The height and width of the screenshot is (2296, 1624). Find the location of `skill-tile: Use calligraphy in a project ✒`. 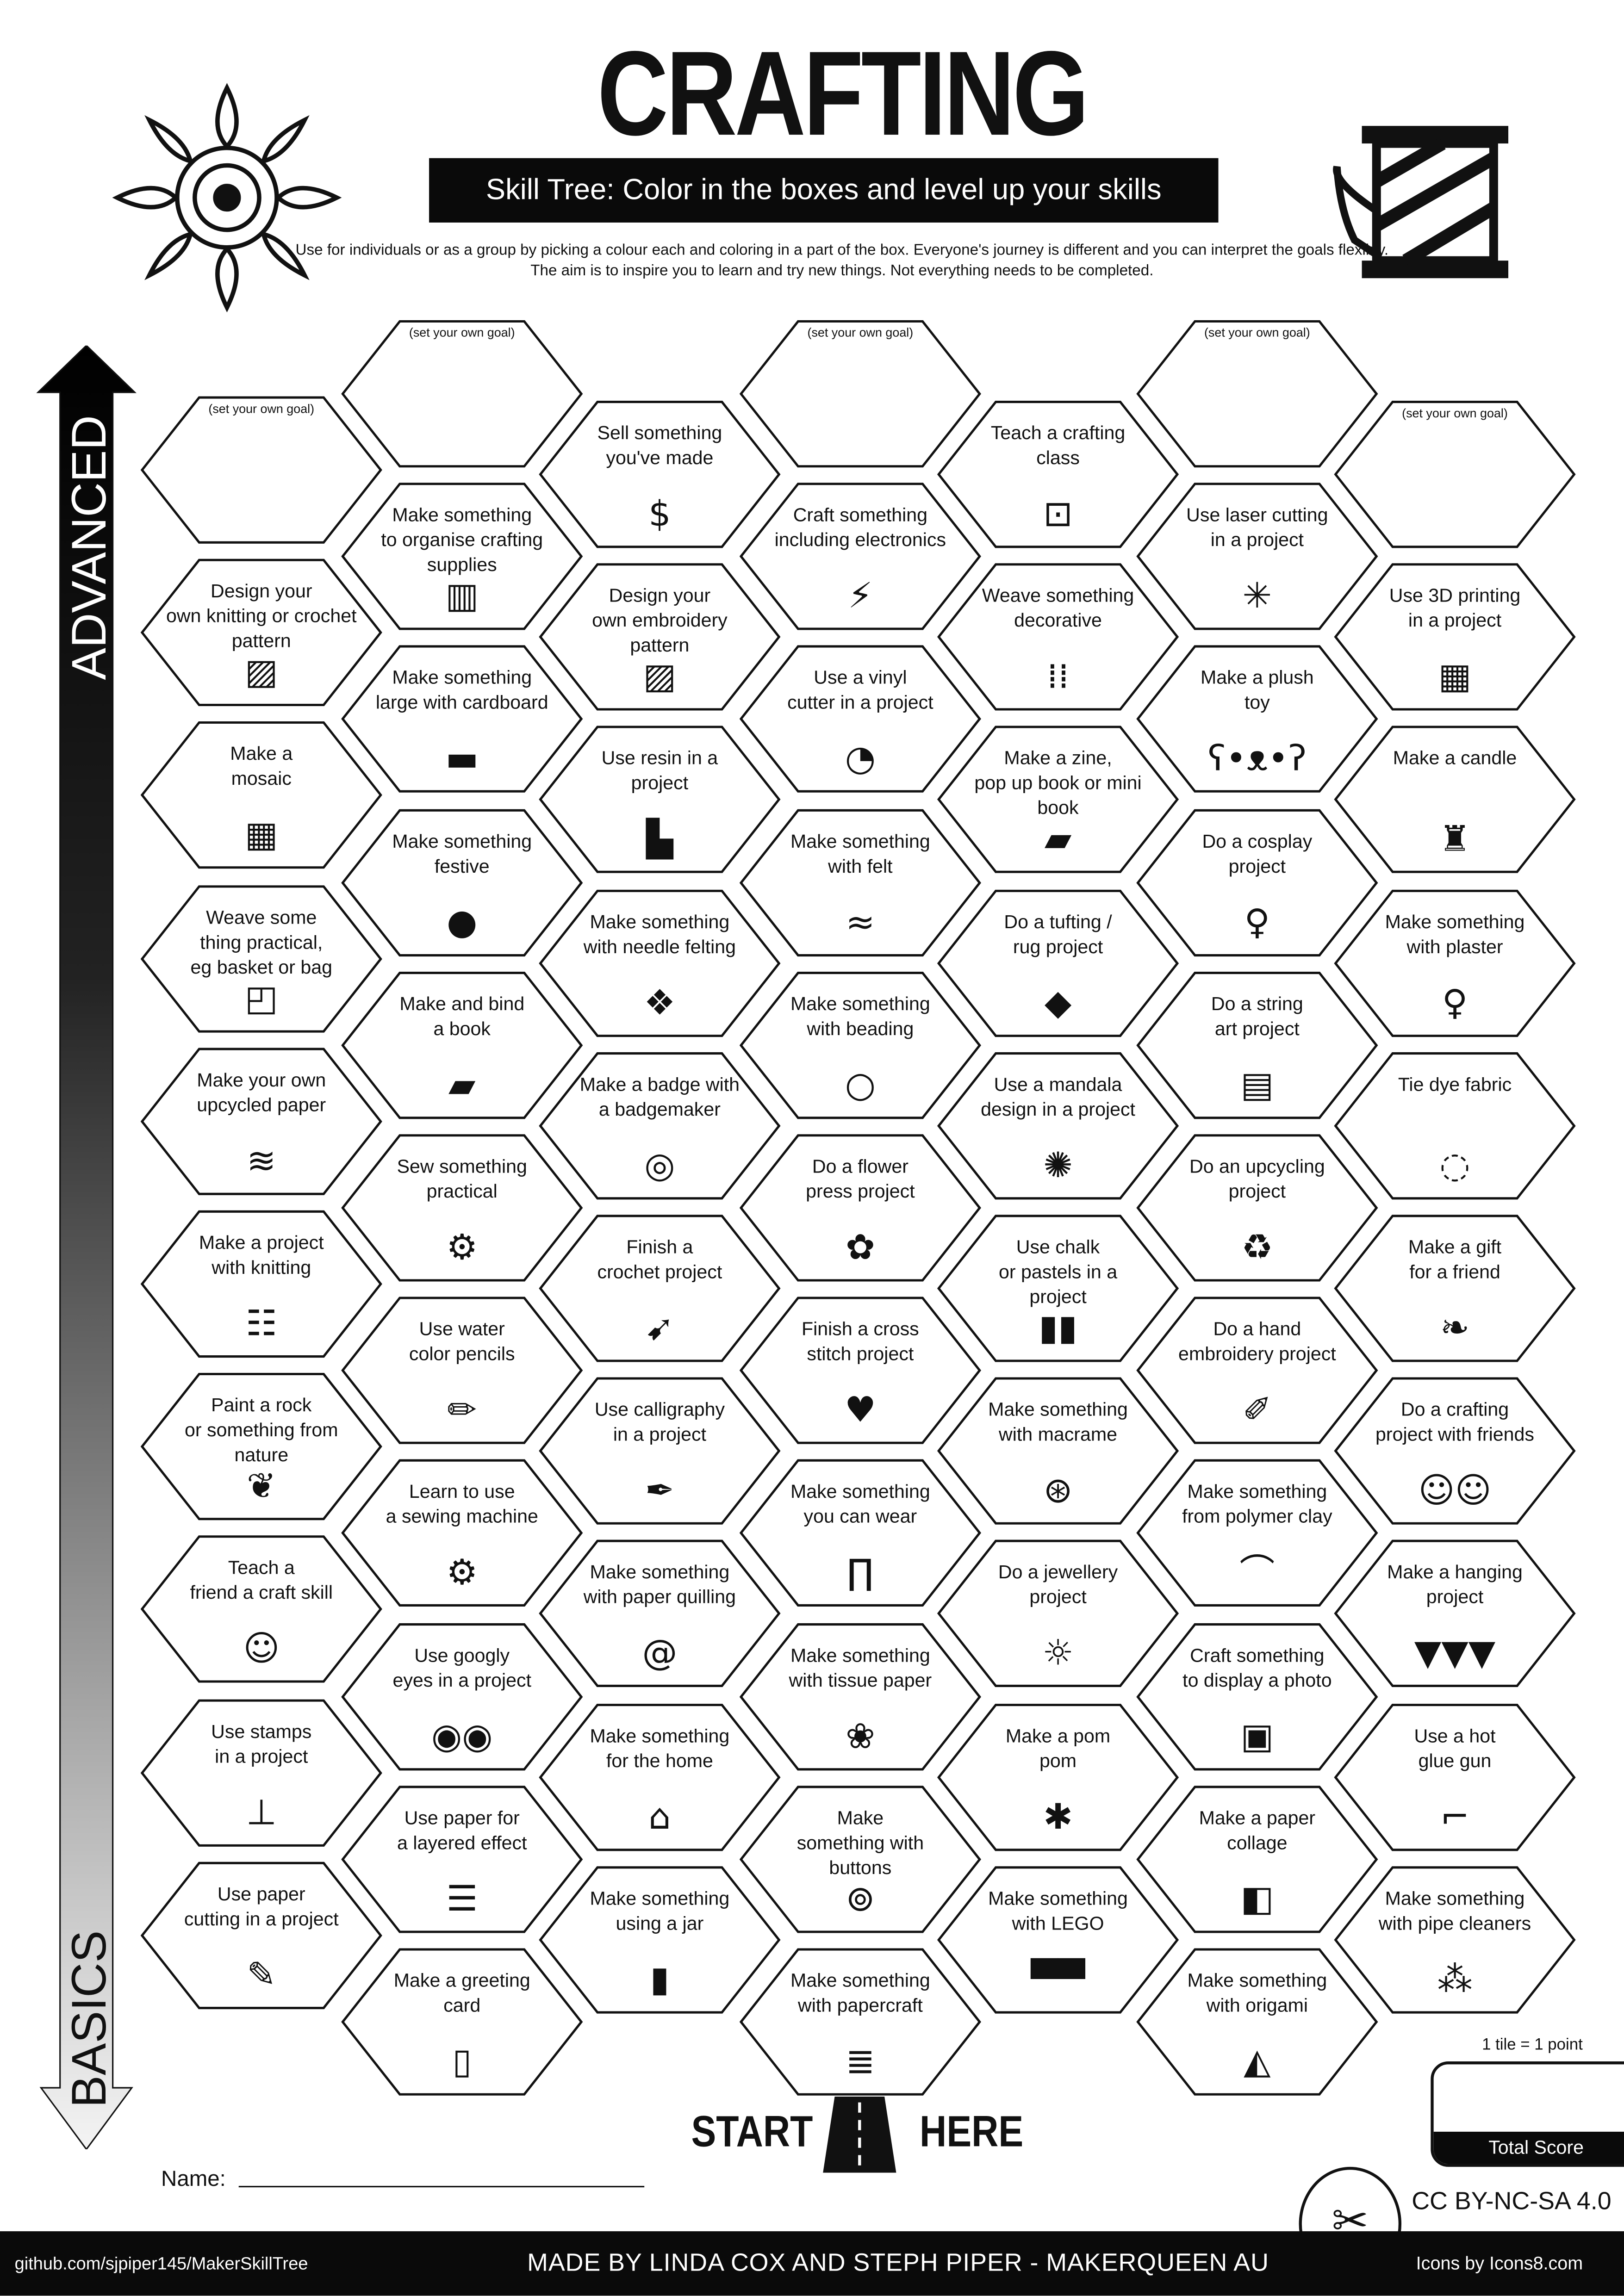

skill-tile: Use calligraphy in a project ✒ is located at coordinates (660, 1452).